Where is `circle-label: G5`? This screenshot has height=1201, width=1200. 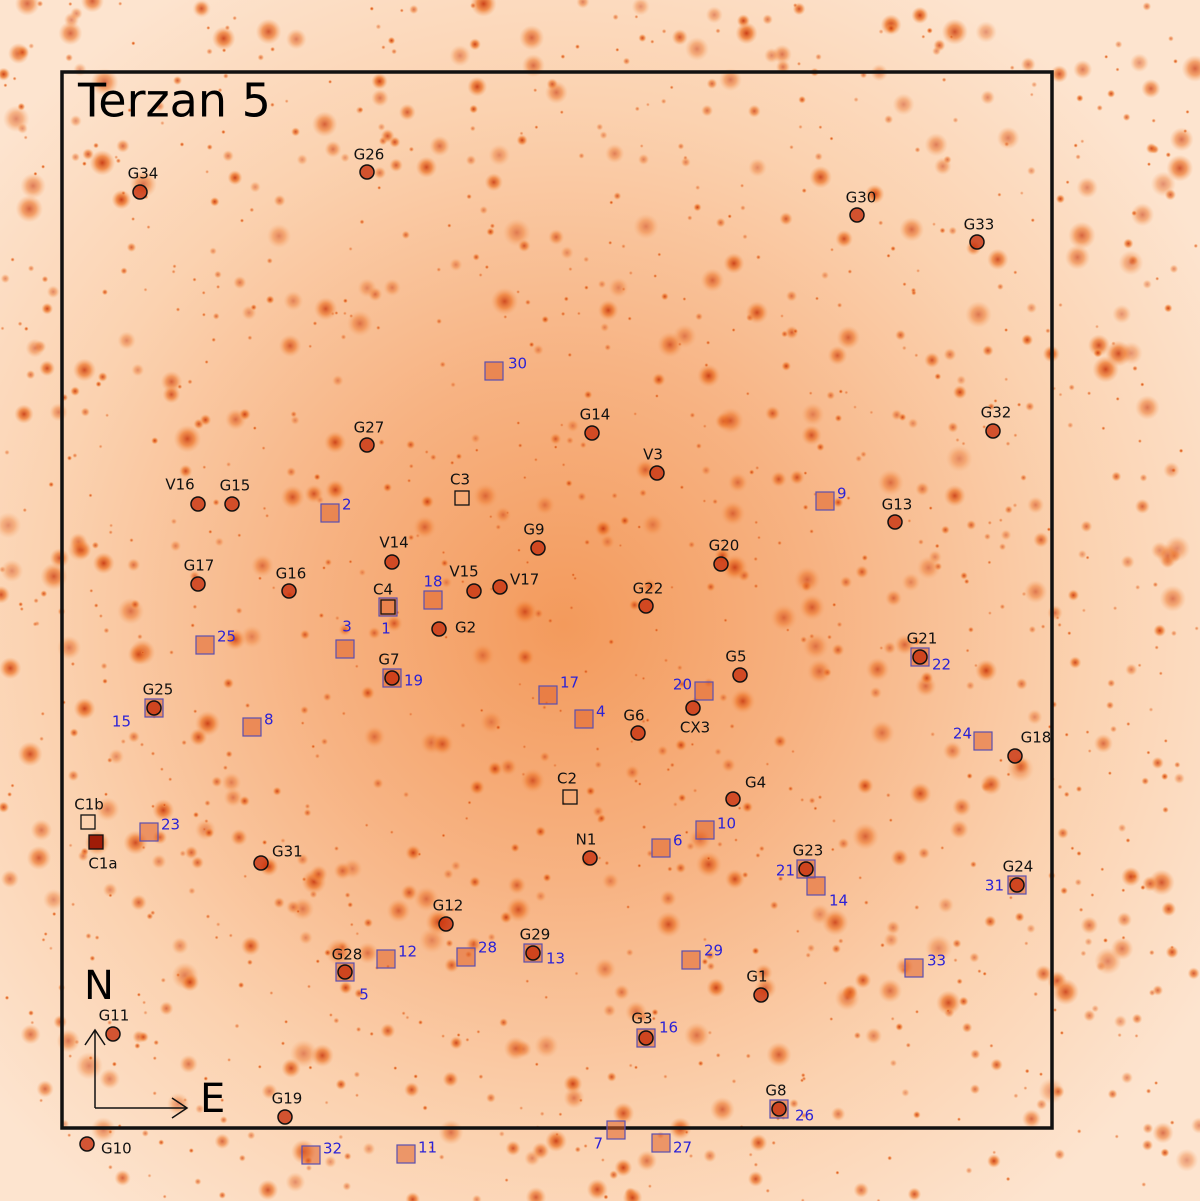
circle-label: G5 is located at coordinates (735, 657).